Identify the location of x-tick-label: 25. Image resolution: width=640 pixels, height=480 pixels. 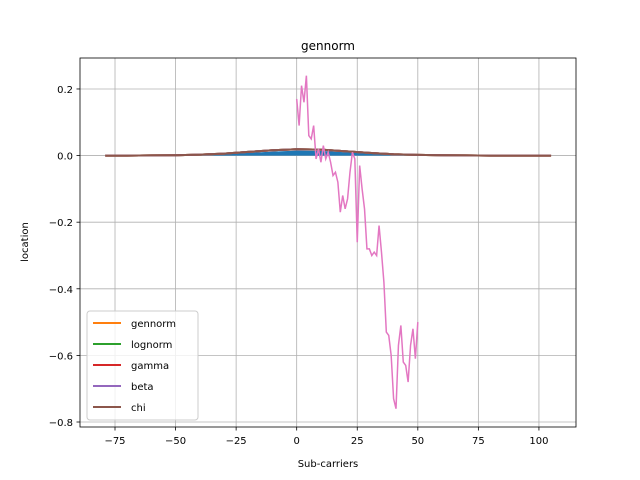
(357, 441).